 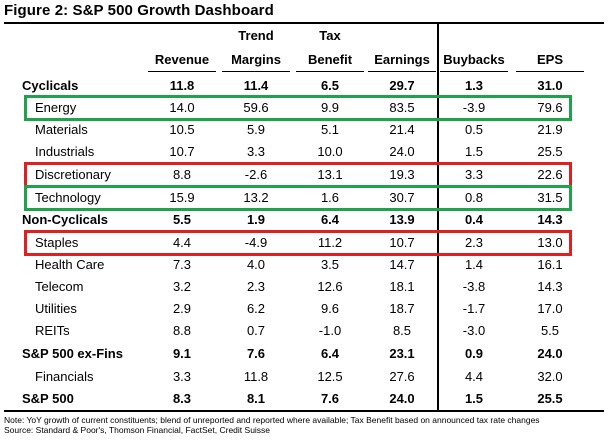 I want to click on table-cell: 7.3, so click(x=182, y=264).